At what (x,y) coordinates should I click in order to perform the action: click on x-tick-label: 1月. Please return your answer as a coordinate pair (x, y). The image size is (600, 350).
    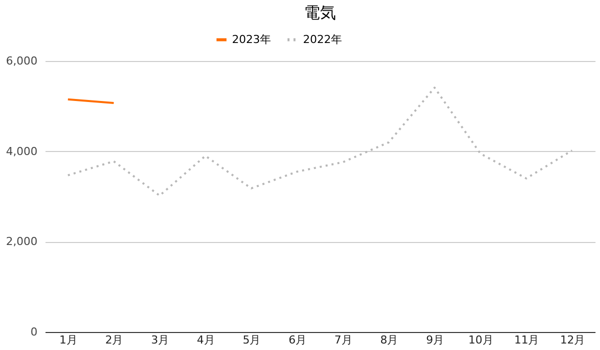
    Looking at the image, I should click on (68, 340).